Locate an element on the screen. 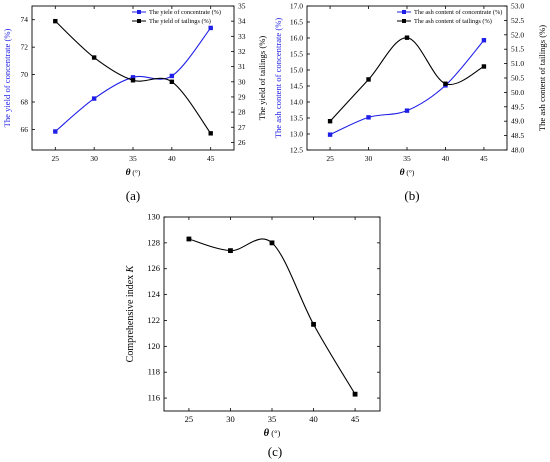 This screenshot has width=550, height=462. y-axis-label: Comprehensive index K is located at coordinates (130, 313).